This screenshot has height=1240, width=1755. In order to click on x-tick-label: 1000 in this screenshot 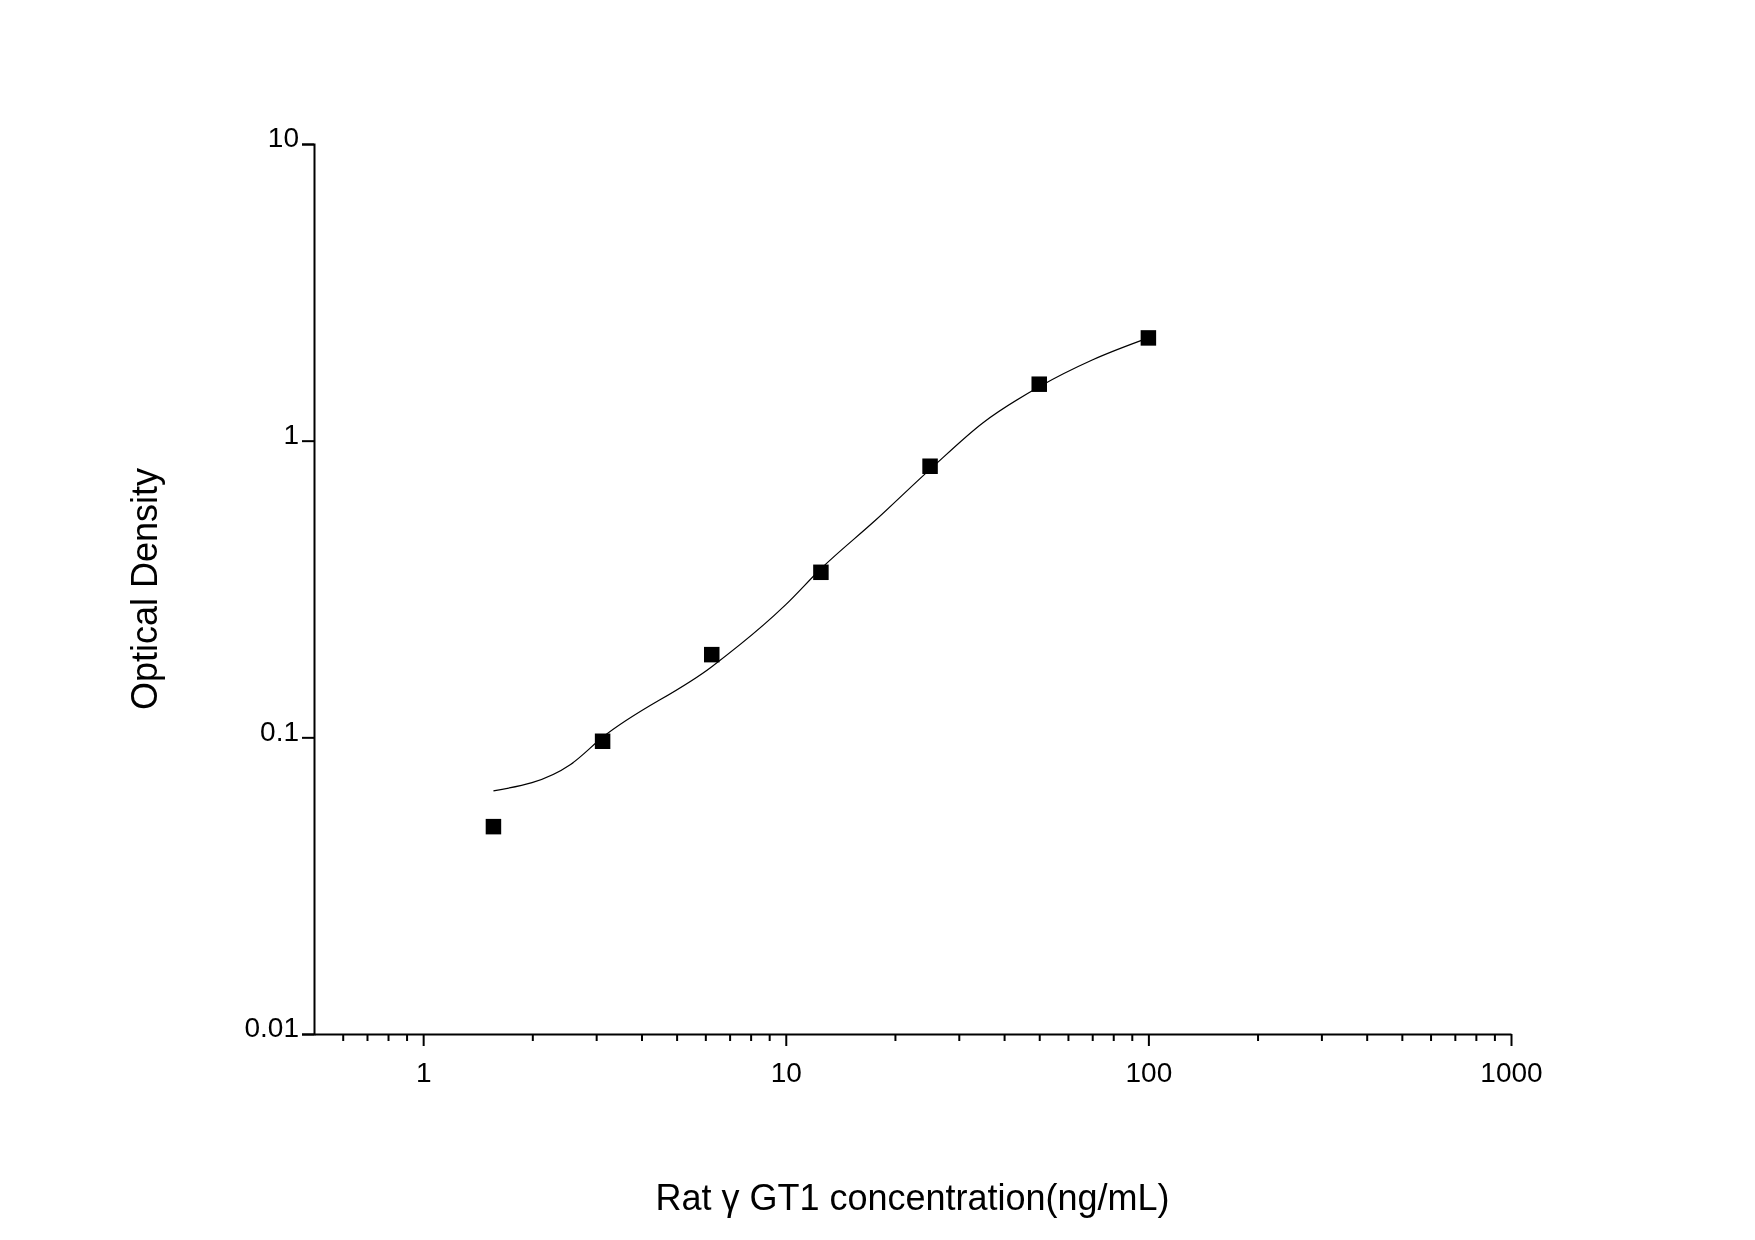, I will do `click(1511, 1073)`.